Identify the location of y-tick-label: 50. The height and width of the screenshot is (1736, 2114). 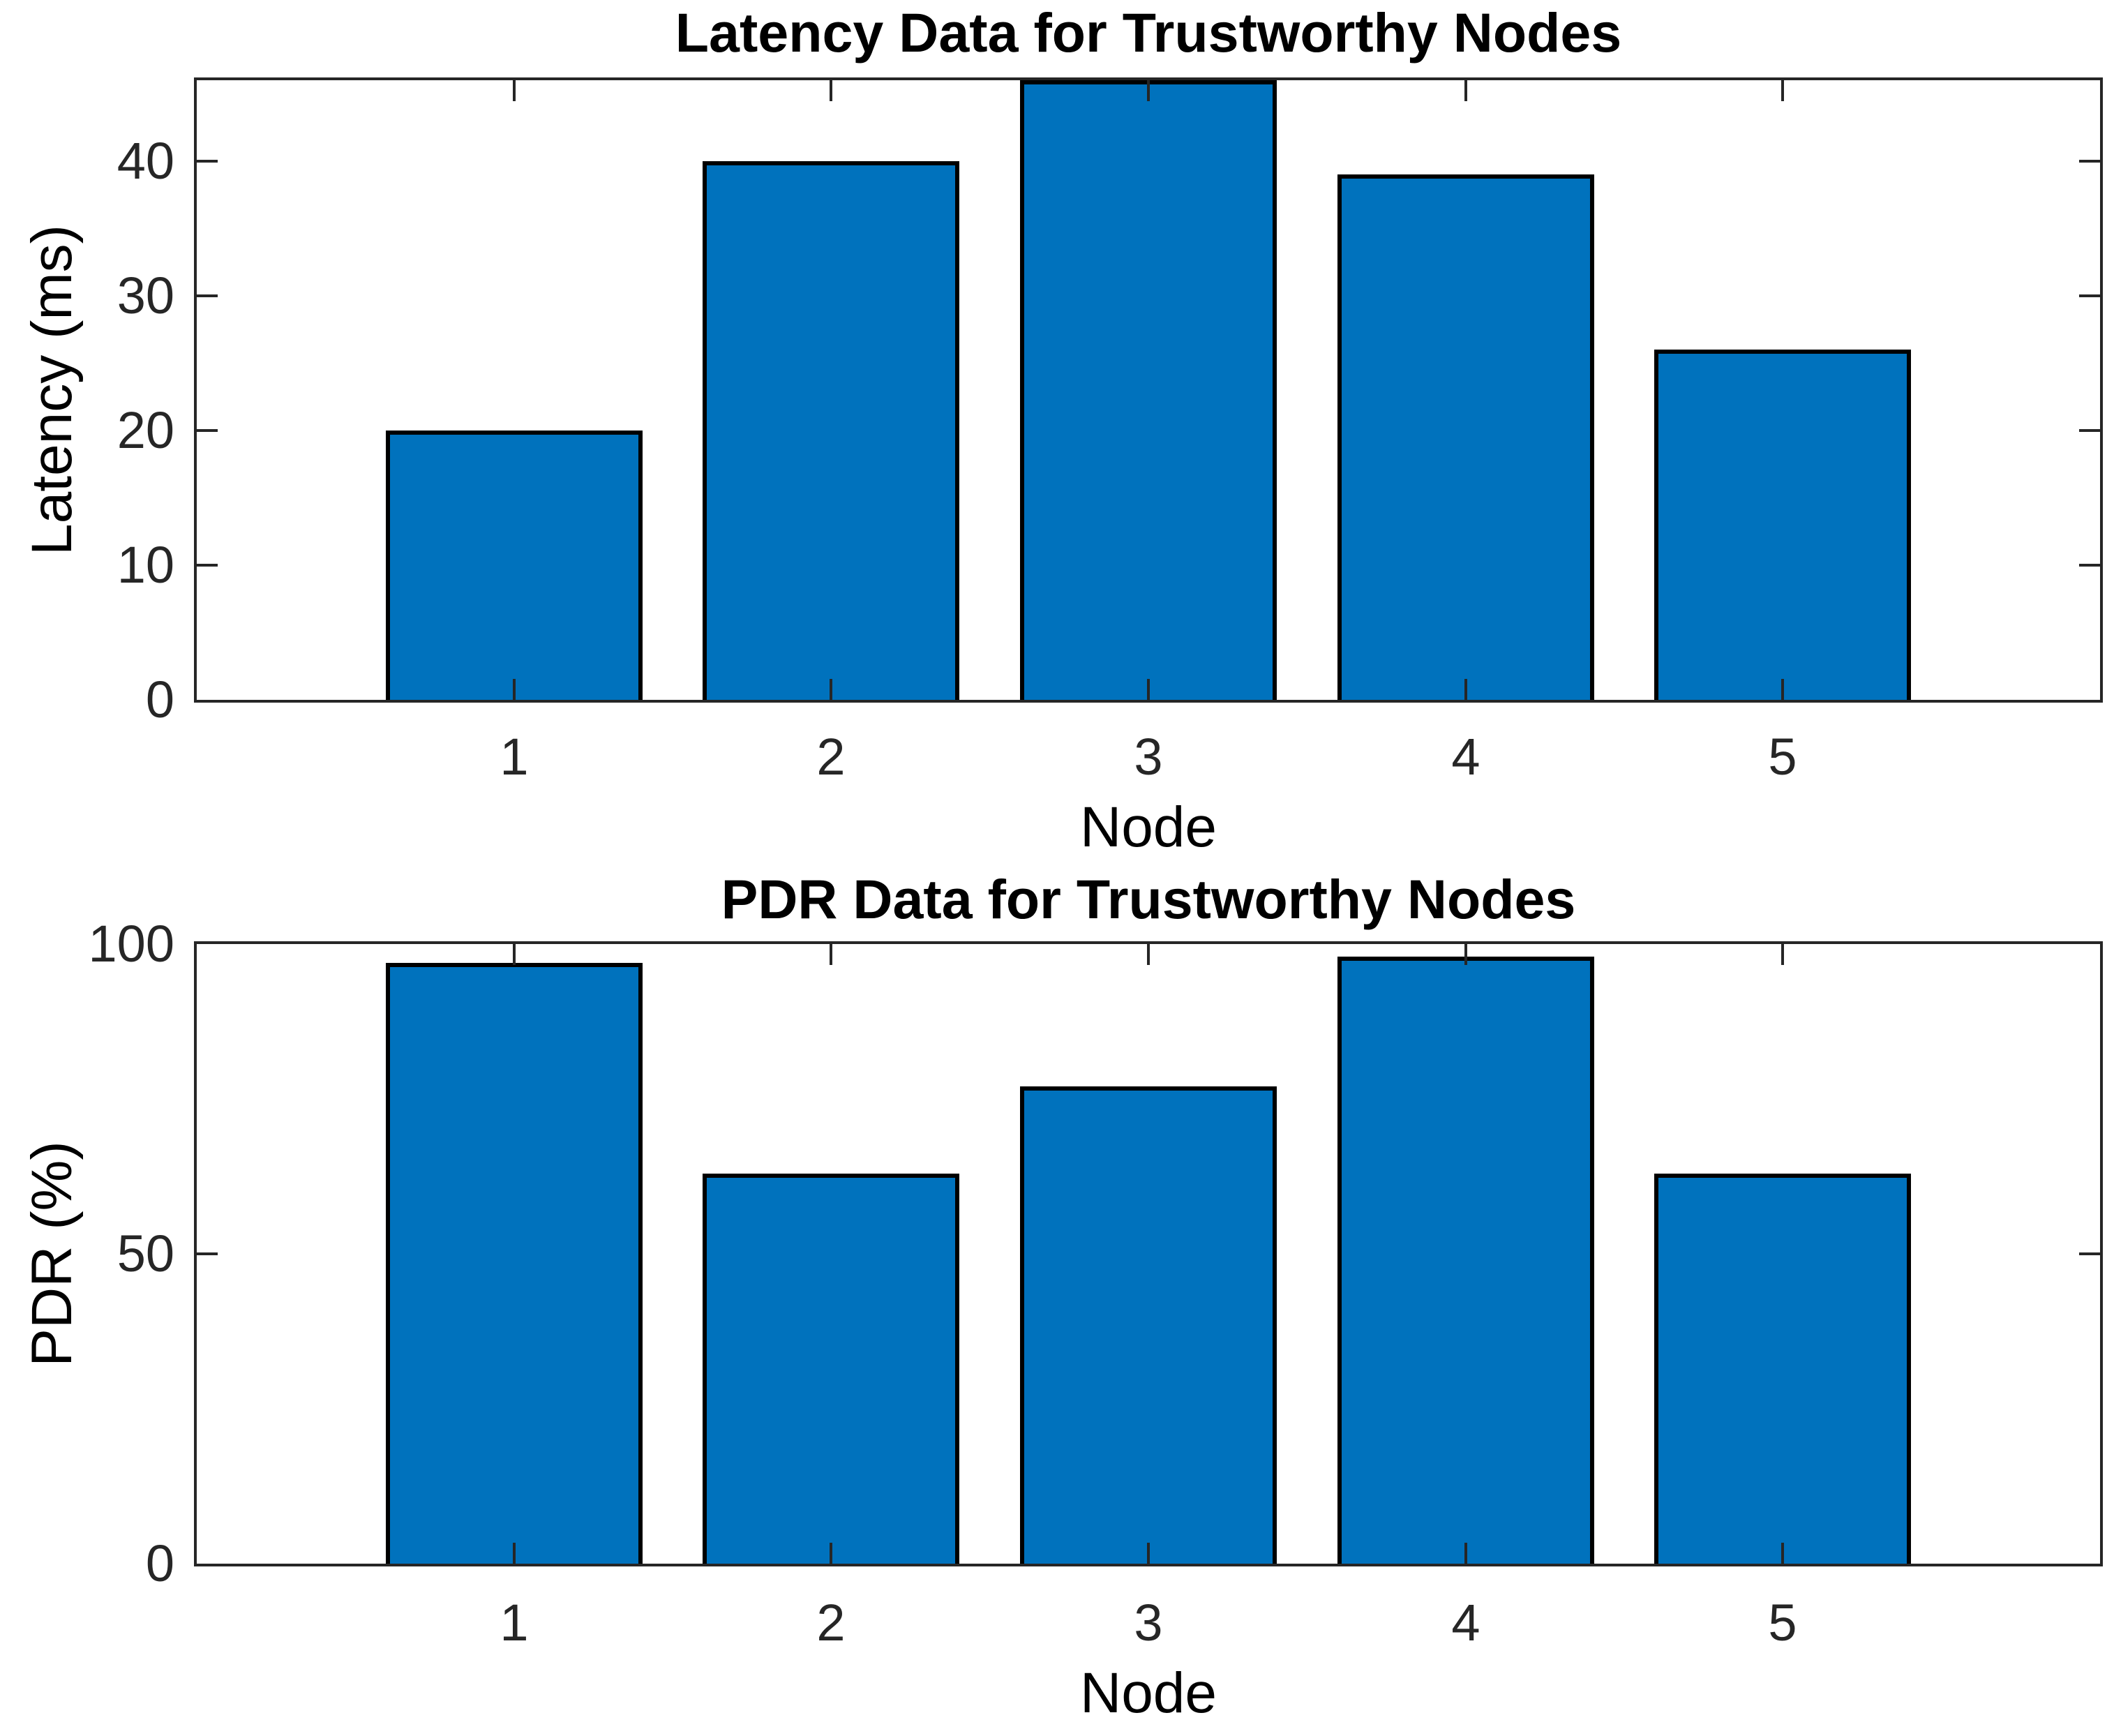
(145, 1253).